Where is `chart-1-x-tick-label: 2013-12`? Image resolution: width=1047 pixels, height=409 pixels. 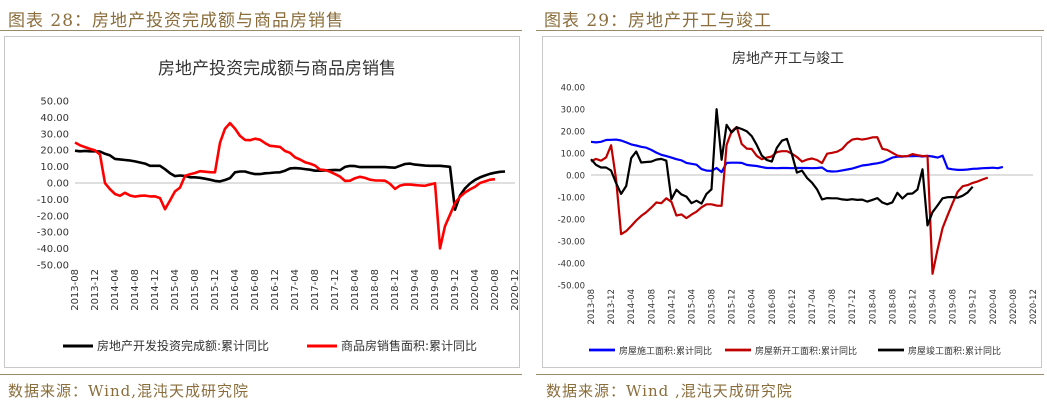
chart-1-x-tick-label: 2013-12 is located at coordinates (95, 290).